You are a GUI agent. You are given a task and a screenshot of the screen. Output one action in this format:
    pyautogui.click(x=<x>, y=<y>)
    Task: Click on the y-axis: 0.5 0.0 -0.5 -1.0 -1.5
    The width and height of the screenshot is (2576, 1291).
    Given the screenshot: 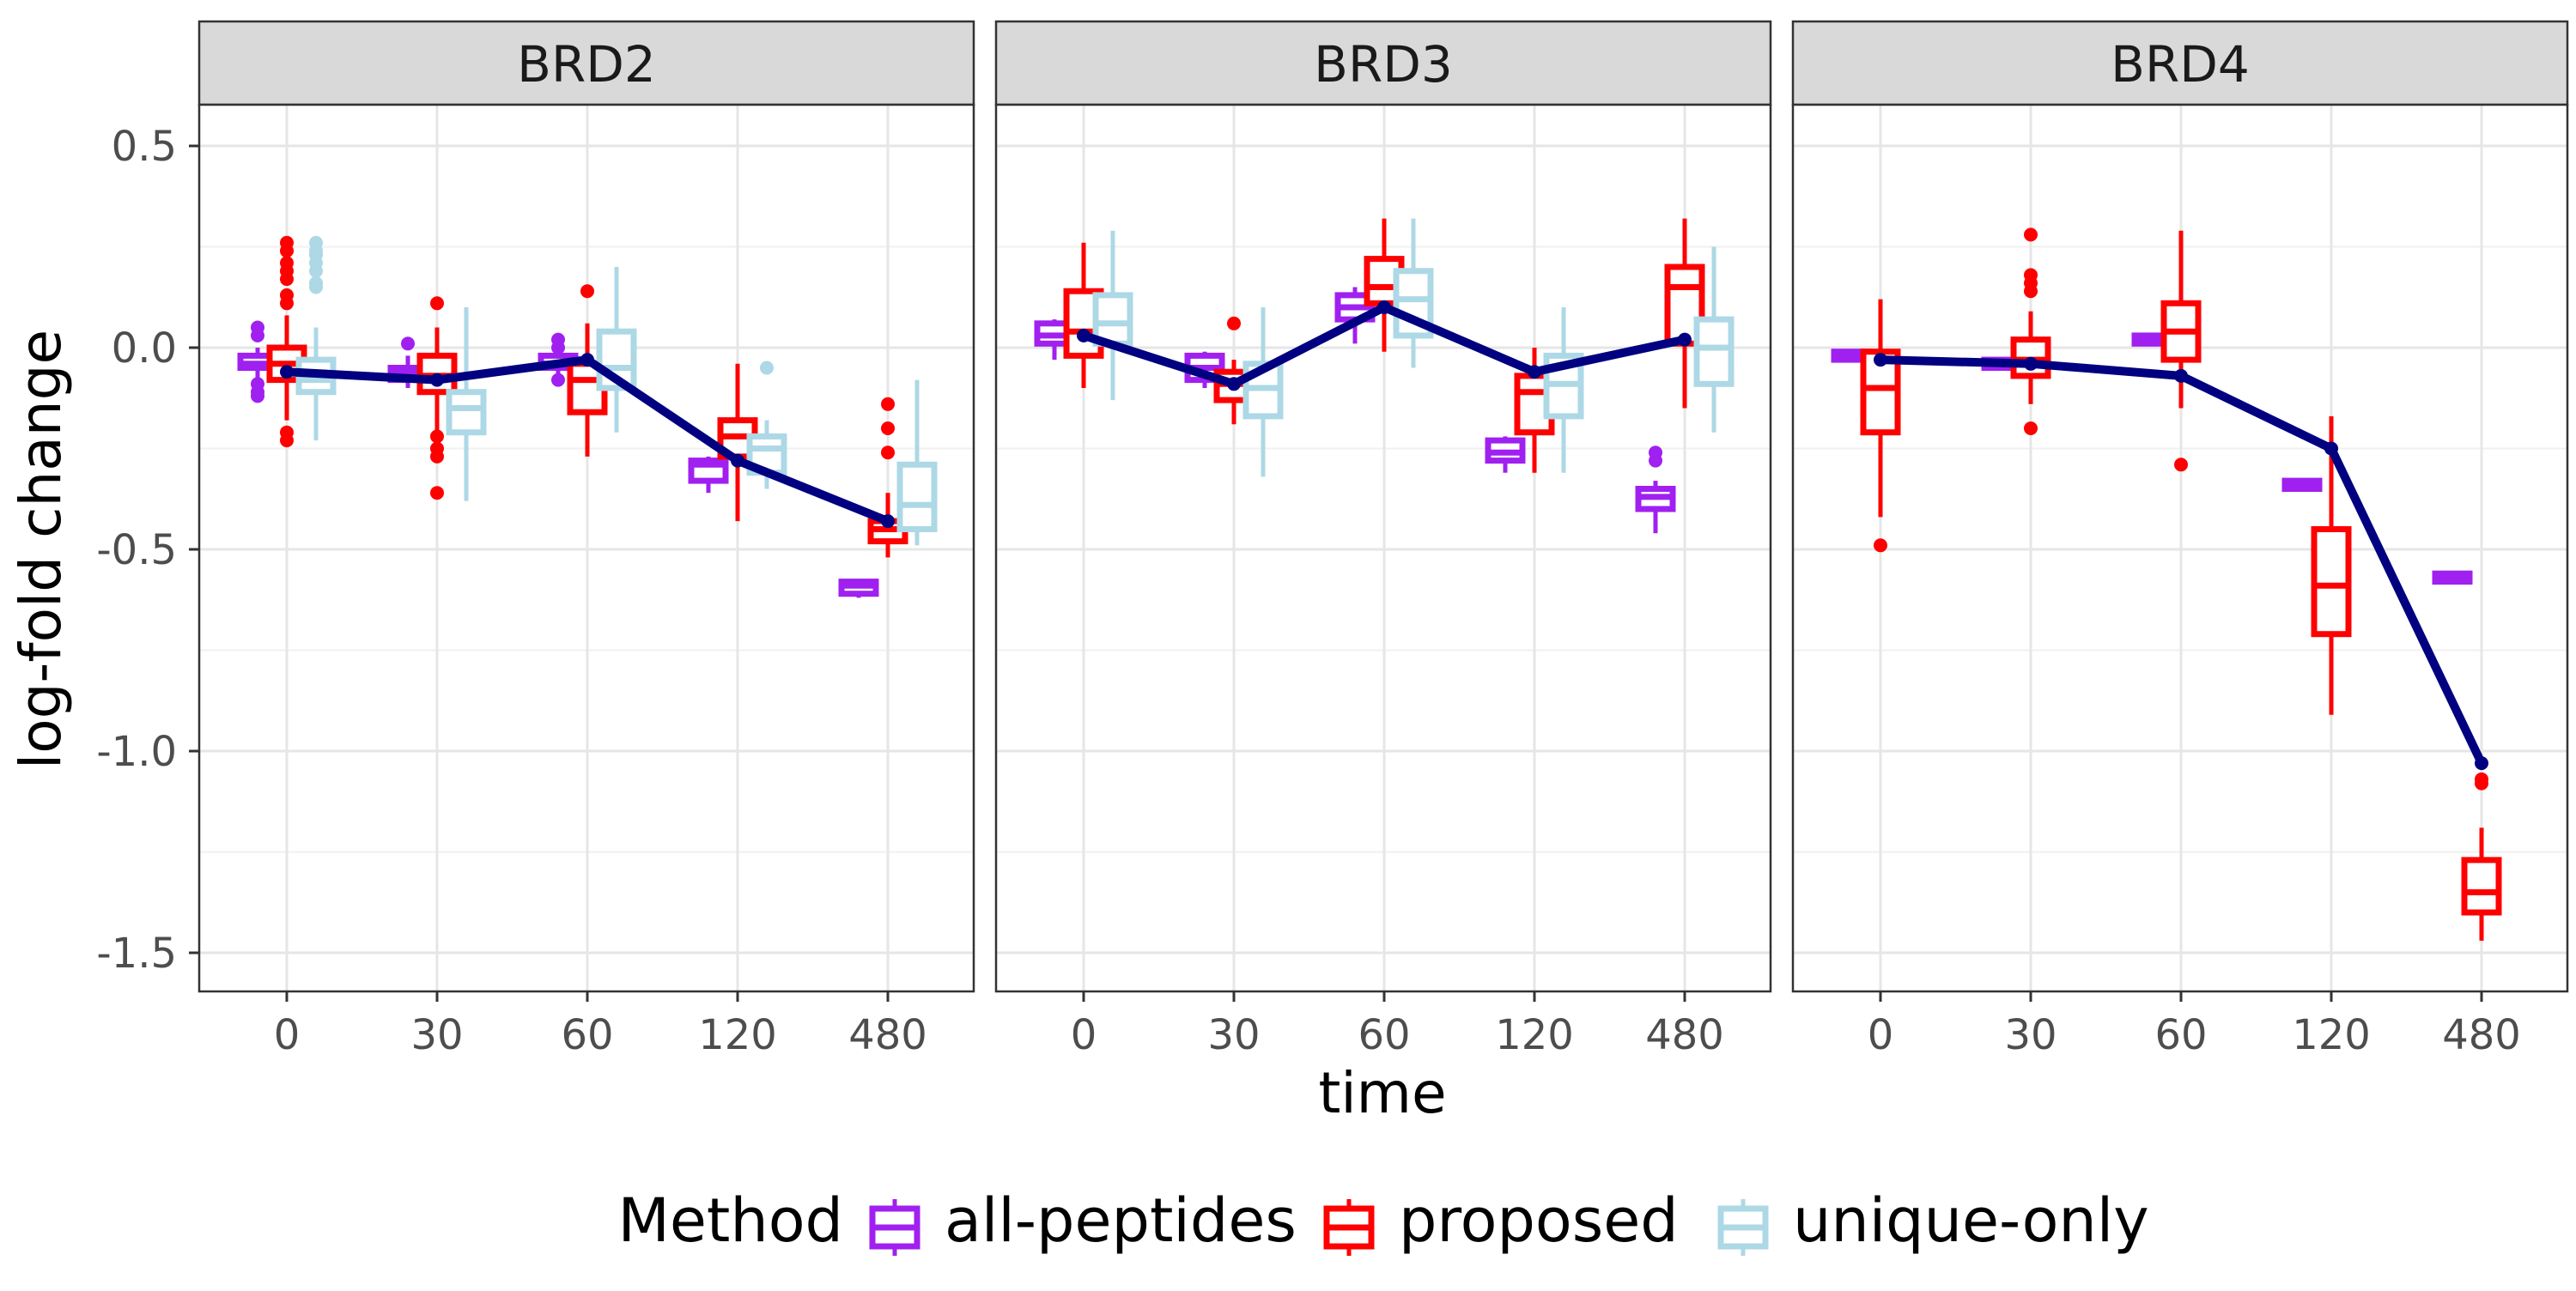 What is the action you would take?
    pyautogui.click(x=148, y=550)
    